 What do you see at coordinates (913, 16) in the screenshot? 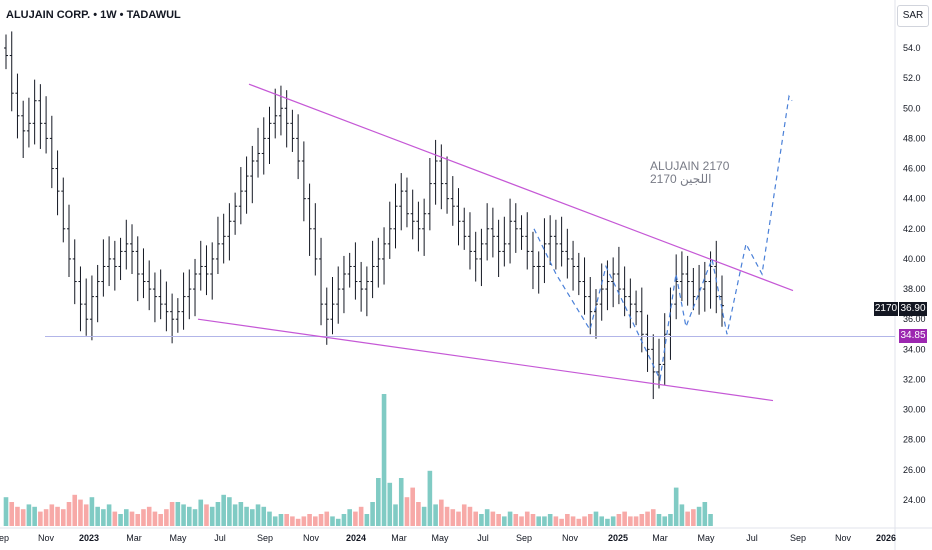
I see `currency-button: SAR` at bounding box center [913, 16].